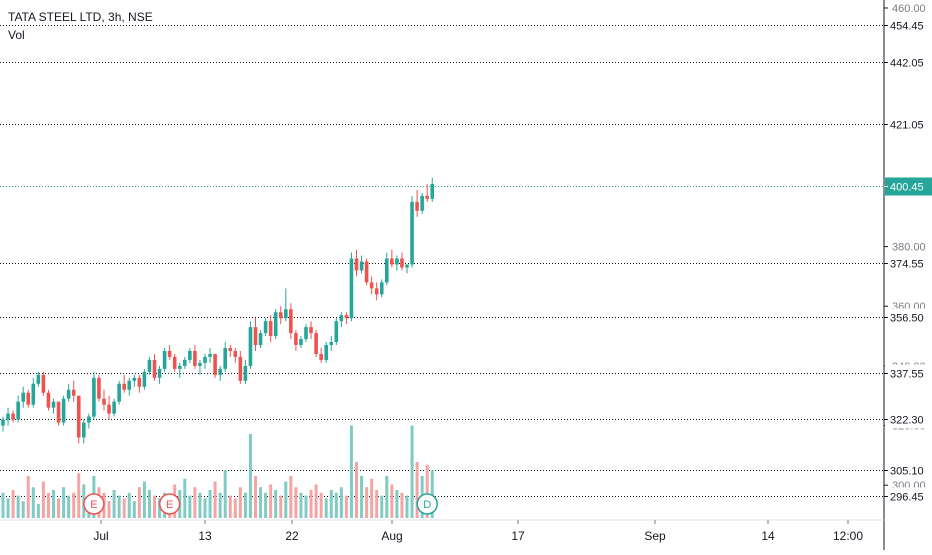 This screenshot has width=932, height=555. I want to click on time-tick-label: Sep, so click(655, 536).